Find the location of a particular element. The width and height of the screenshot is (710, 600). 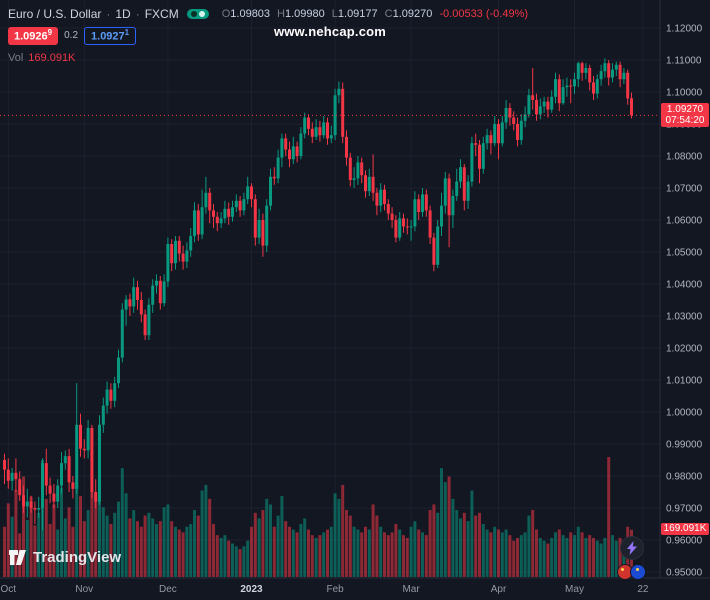

svg-text: 0.97000 is located at coordinates (684, 509).